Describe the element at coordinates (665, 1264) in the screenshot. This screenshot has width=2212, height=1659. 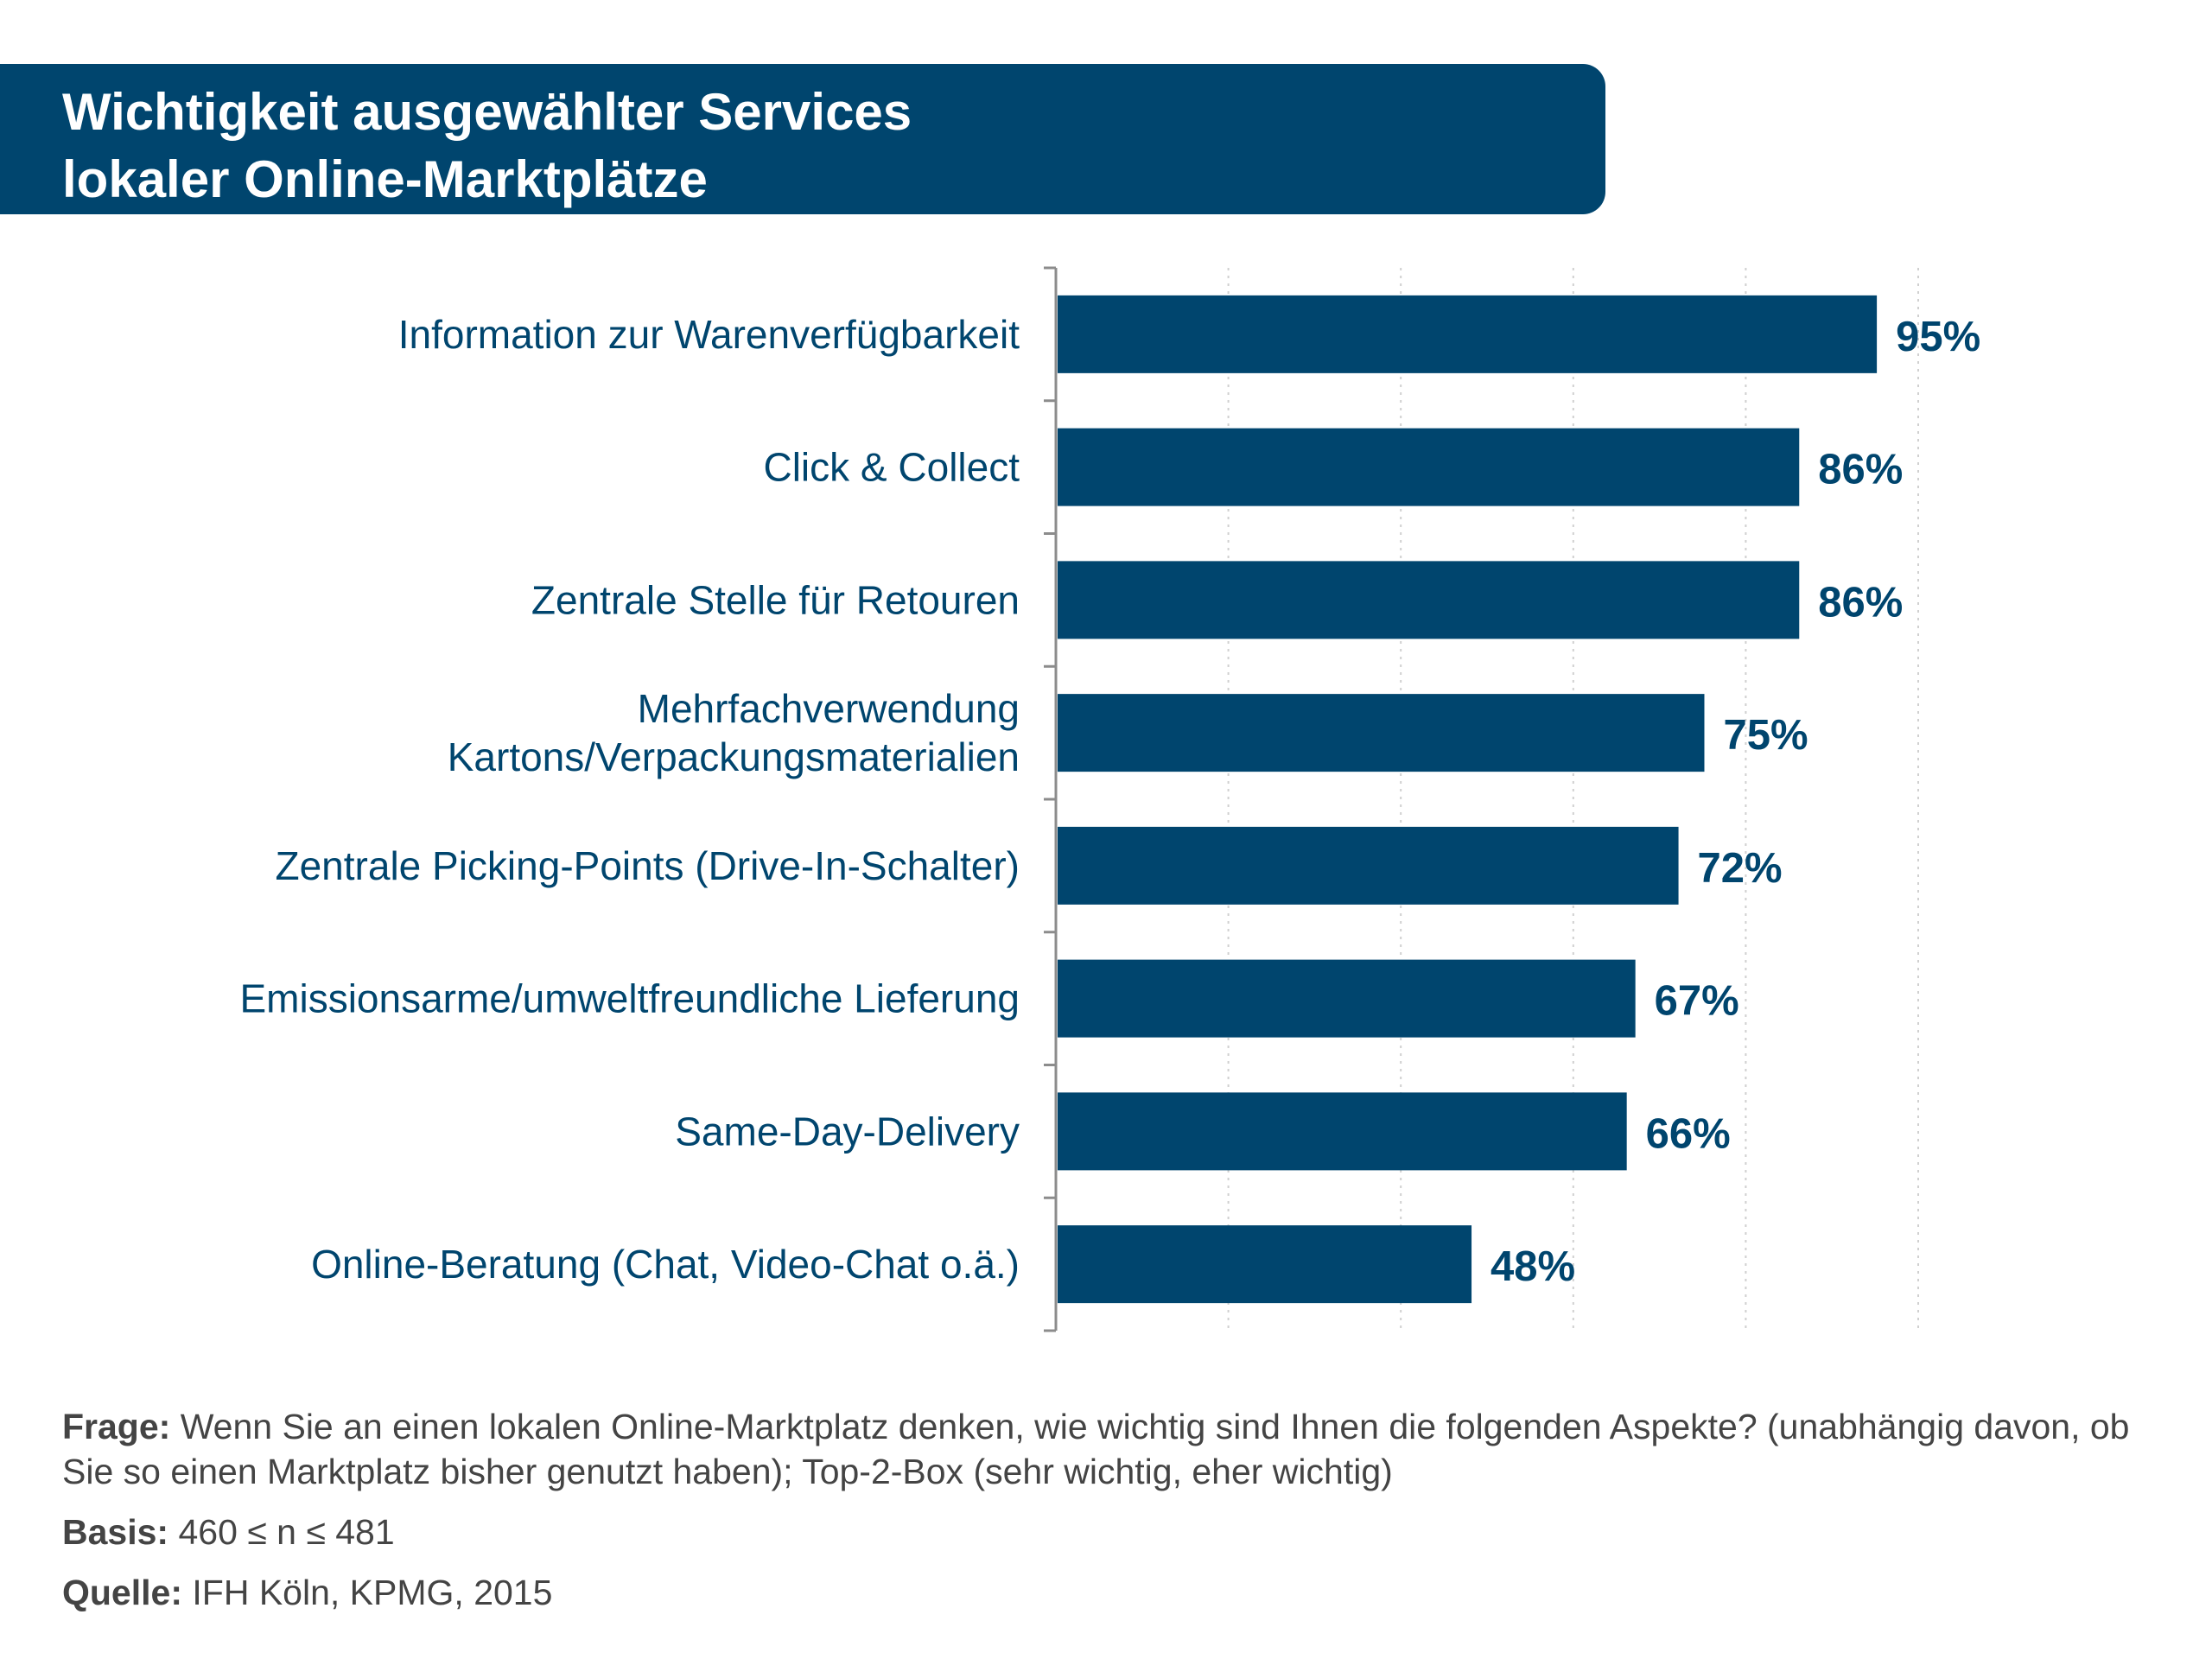
I see `category-label: Online-Beratung (Chat, Video-Chat o.ä.)` at that location.